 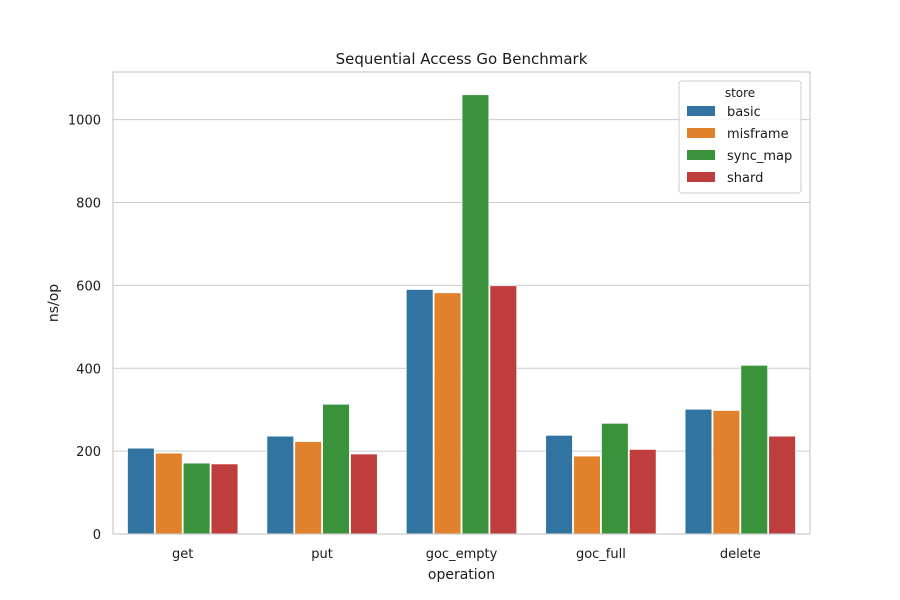 What do you see at coordinates (740, 93) in the screenshot?
I see `legend-title: store` at bounding box center [740, 93].